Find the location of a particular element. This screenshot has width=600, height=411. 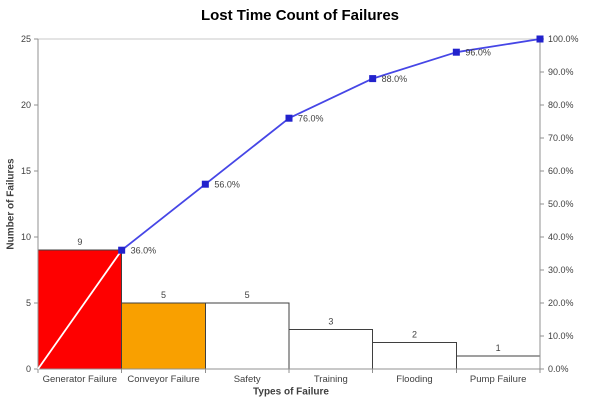

right-axis-tick-label: 80.0% is located at coordinates (561, 105).